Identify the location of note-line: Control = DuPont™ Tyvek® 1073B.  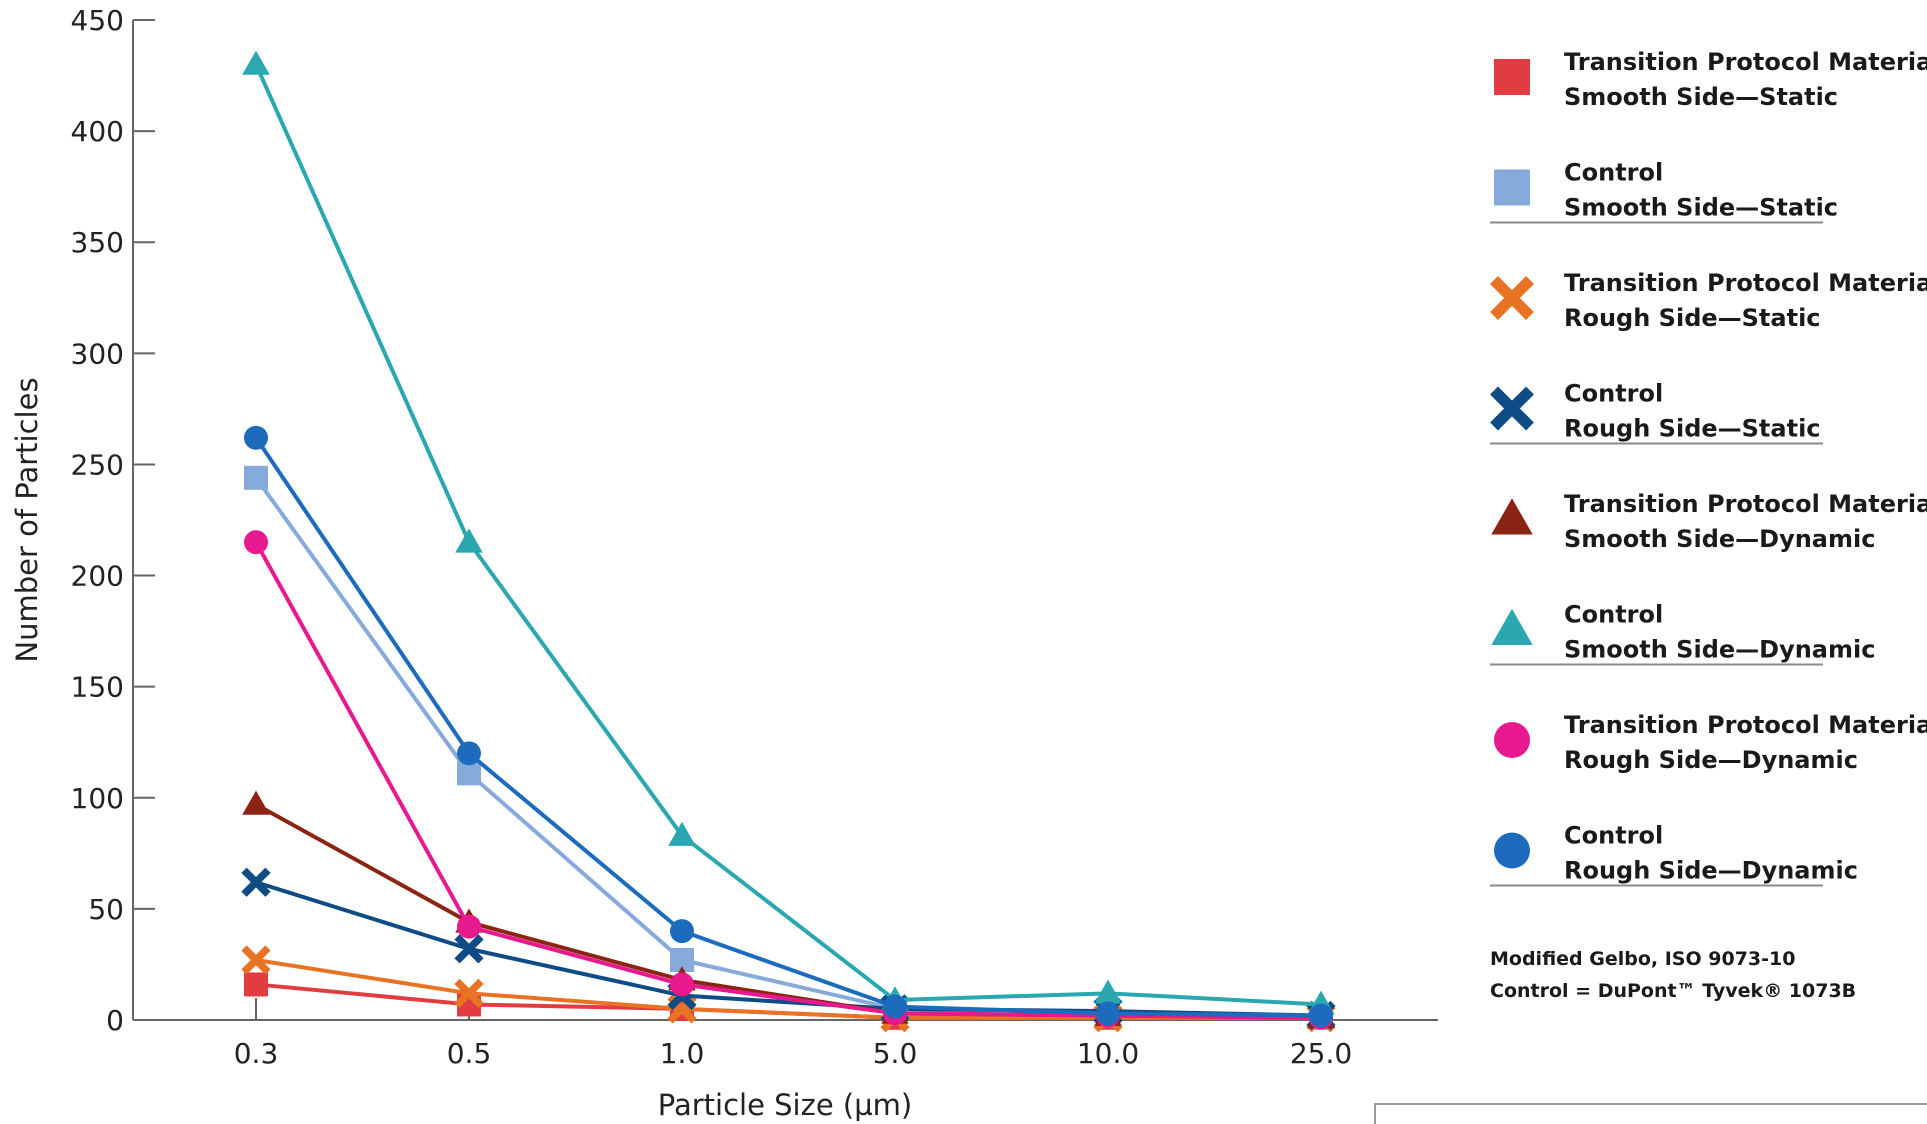
(1673, 991).